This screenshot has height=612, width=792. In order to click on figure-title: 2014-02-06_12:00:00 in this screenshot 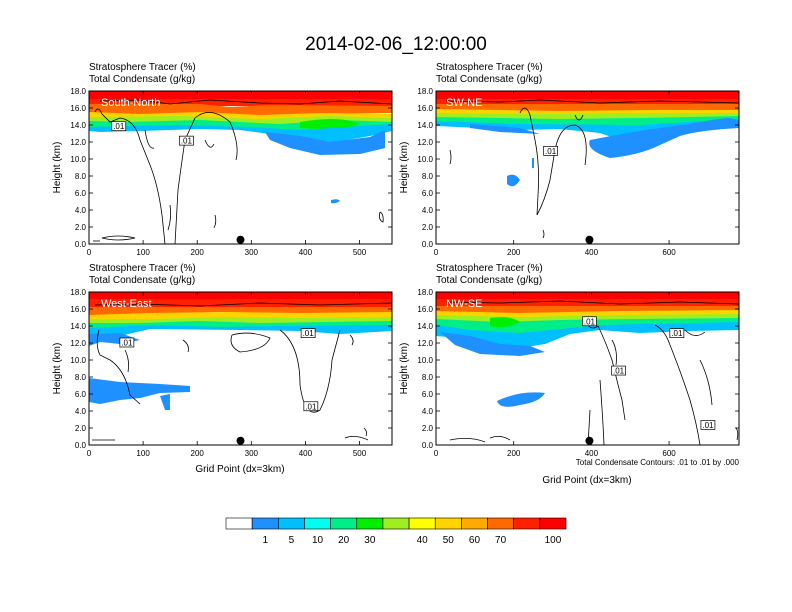, I will do `click(396, 44)`.